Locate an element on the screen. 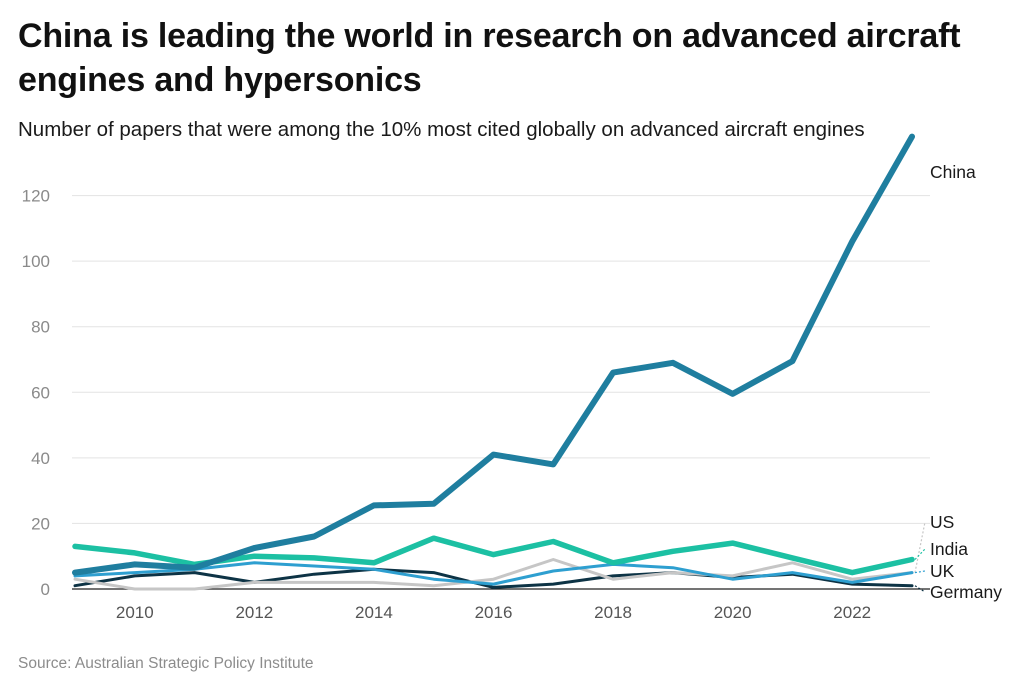  x-tick-label: 2018 is located at coordinates (613, 612).